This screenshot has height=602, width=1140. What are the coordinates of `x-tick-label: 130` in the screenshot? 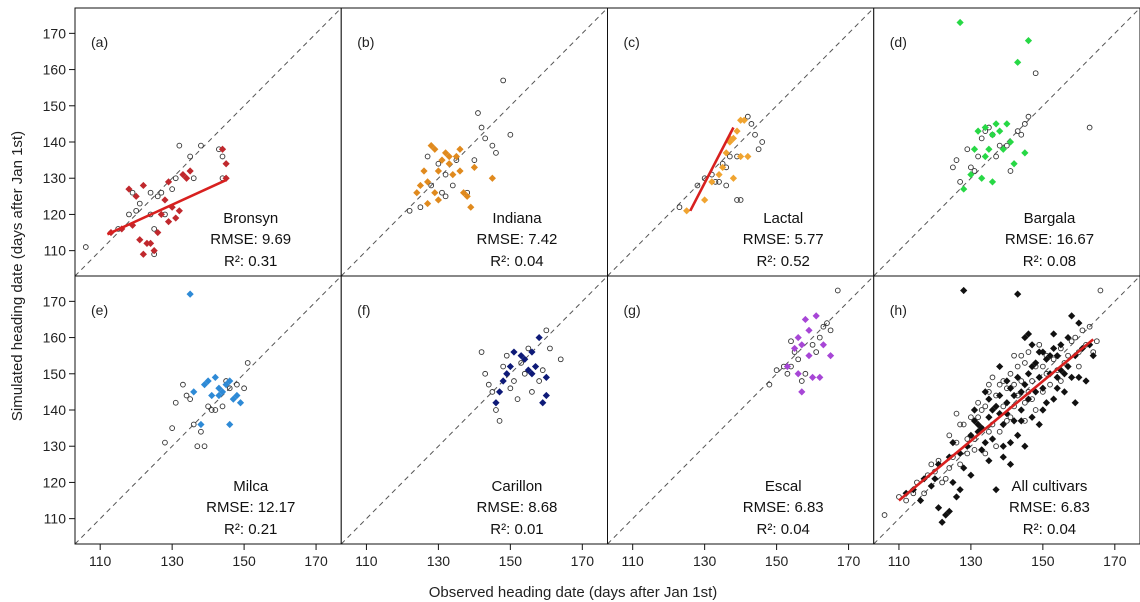 It's located at (705, 561).